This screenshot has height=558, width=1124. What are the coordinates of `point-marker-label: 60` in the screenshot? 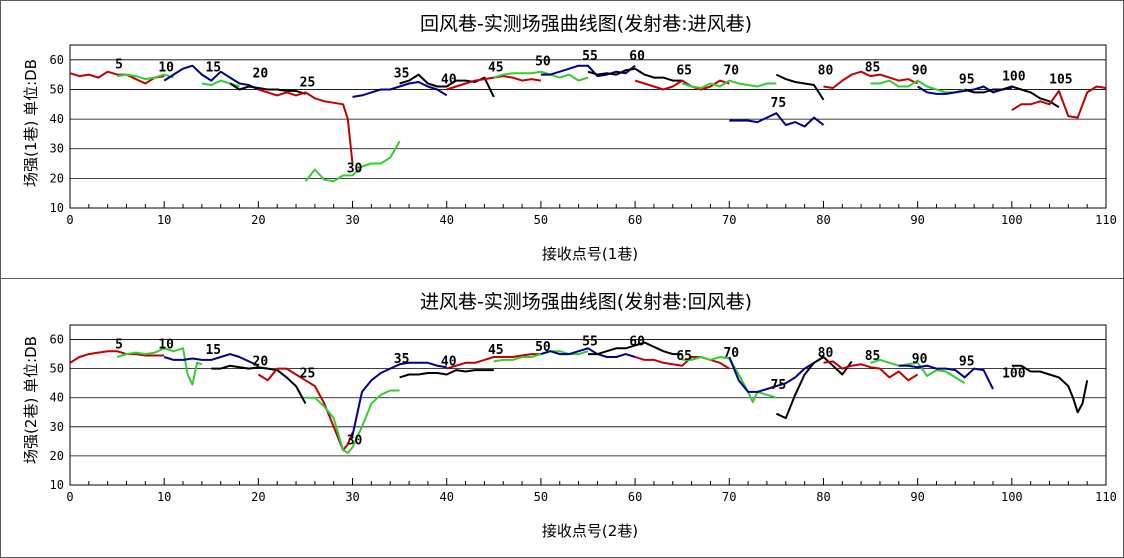 It's located at (637, 56).